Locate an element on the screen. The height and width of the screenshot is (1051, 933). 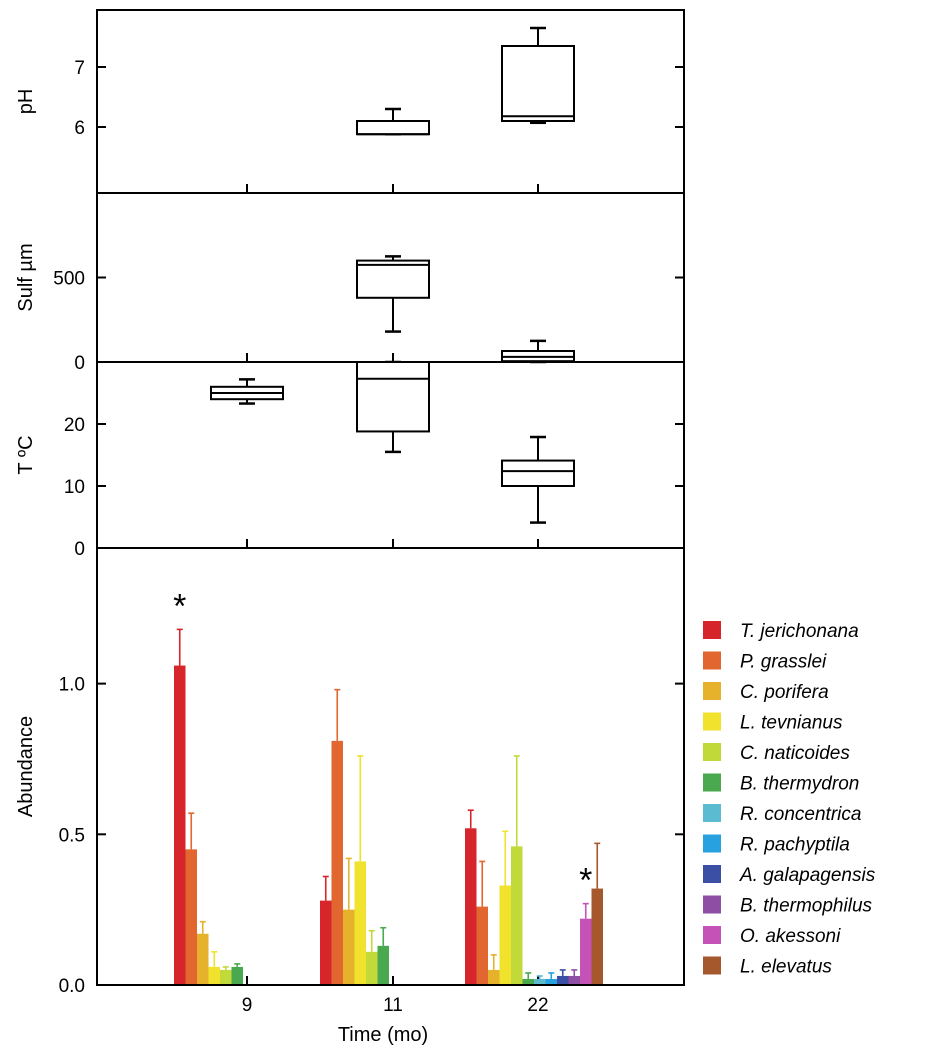
series-b-thermophilus is located at coordinates (574, 977).